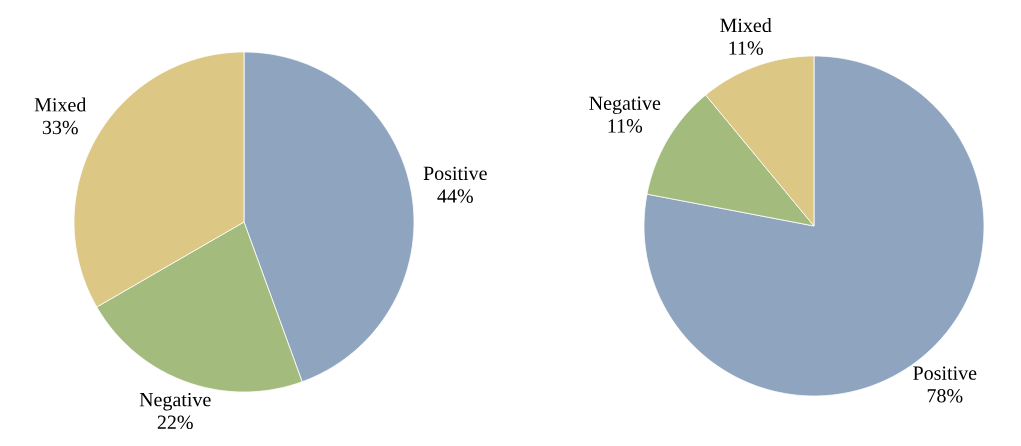  Describe the element at coordinates (60, 127) in the screenshot. I see `data-label: 33%` at that location.